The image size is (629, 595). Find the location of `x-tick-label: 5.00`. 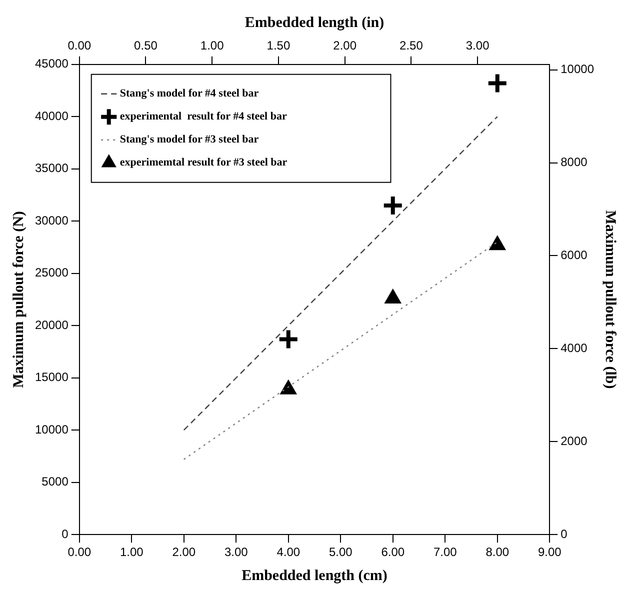

x-tick-label: 5.00 is located at coordinates (340, 552).